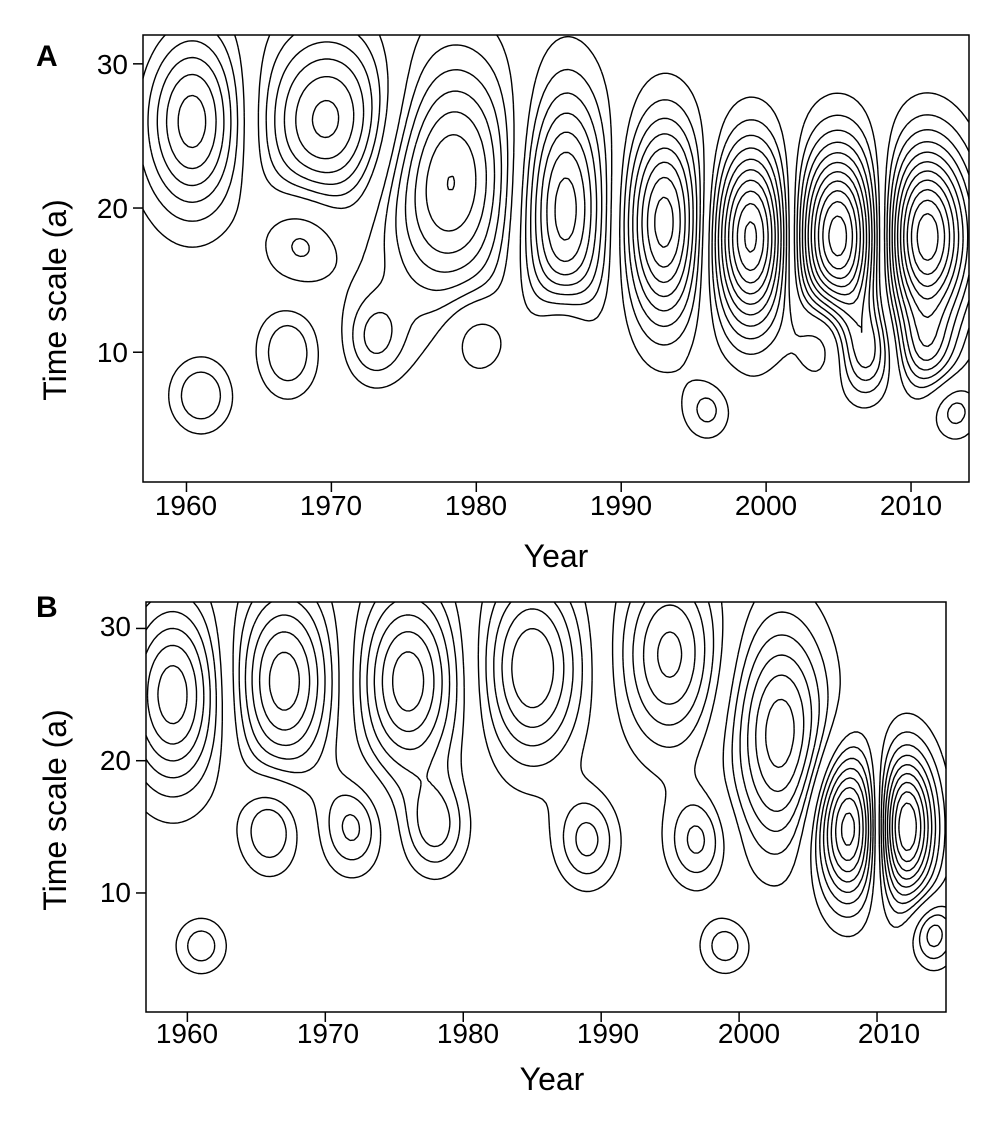 Image resolution: width=1004 pixels, height=1122 pixels. Describe the element at coordinates (532, 1017) in the screenshot. I see `panel-b-x-ticks` at that location.